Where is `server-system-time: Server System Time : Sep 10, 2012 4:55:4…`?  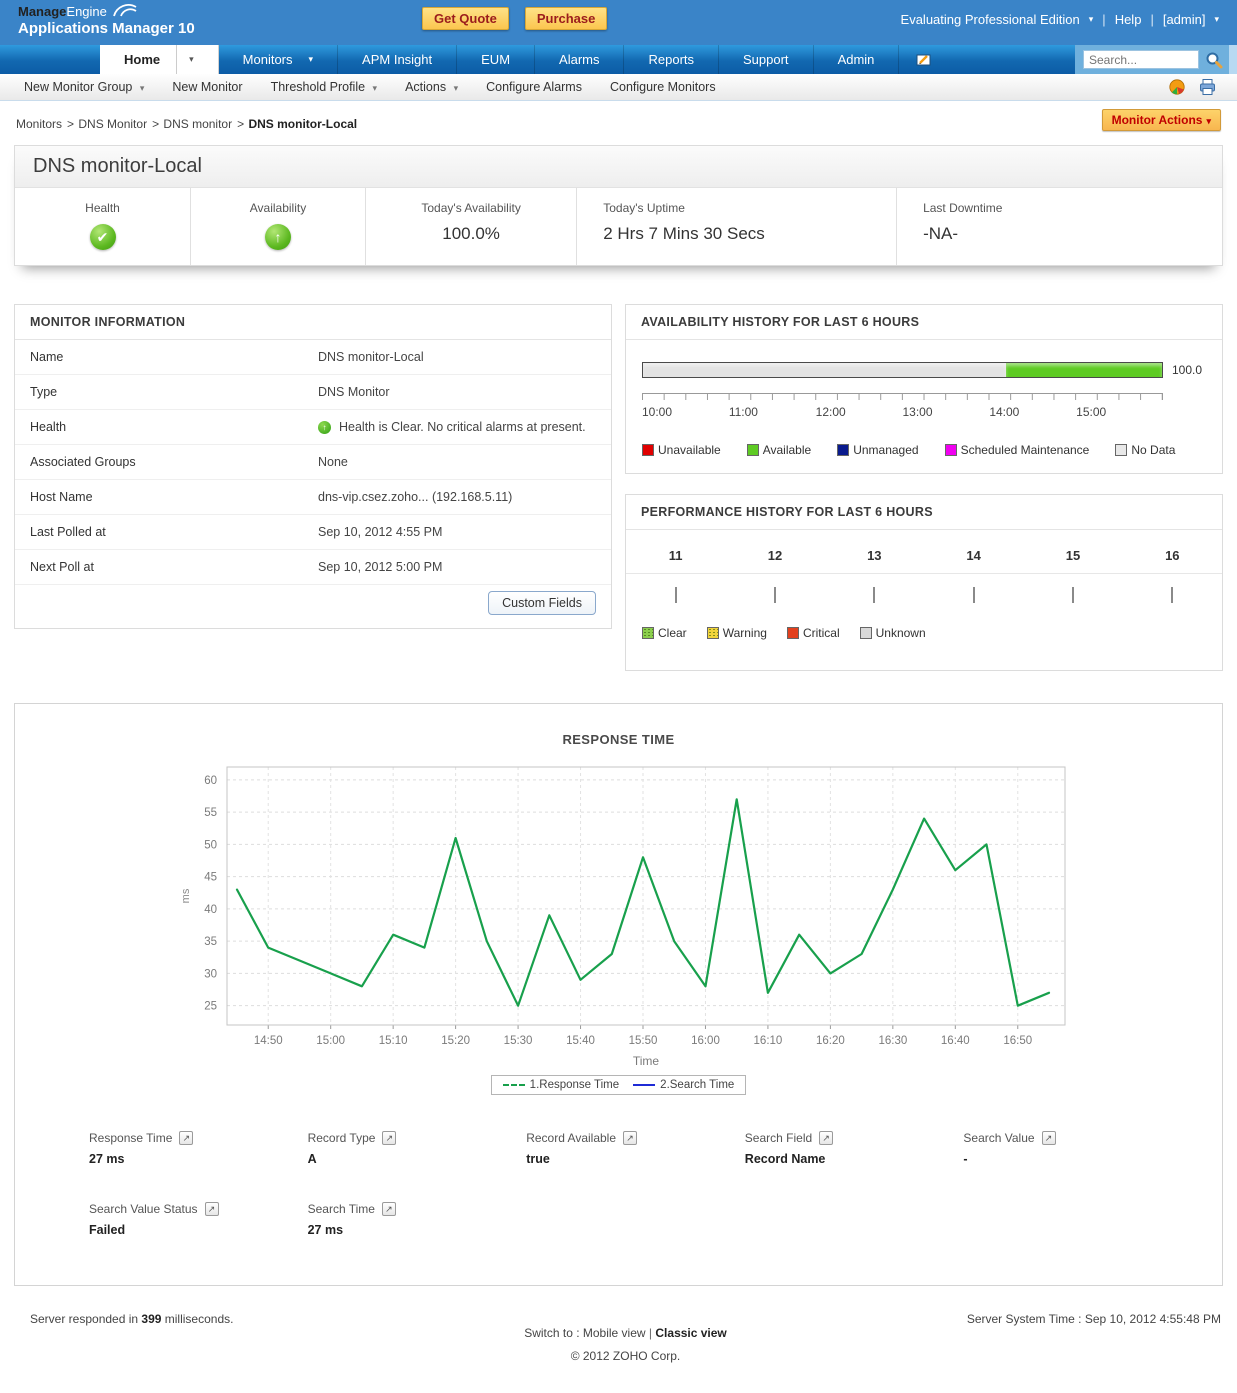
server-system-time: Server System Time : Sep 10, 2012 4:55:4… is located at coordinates (1093, 1319).